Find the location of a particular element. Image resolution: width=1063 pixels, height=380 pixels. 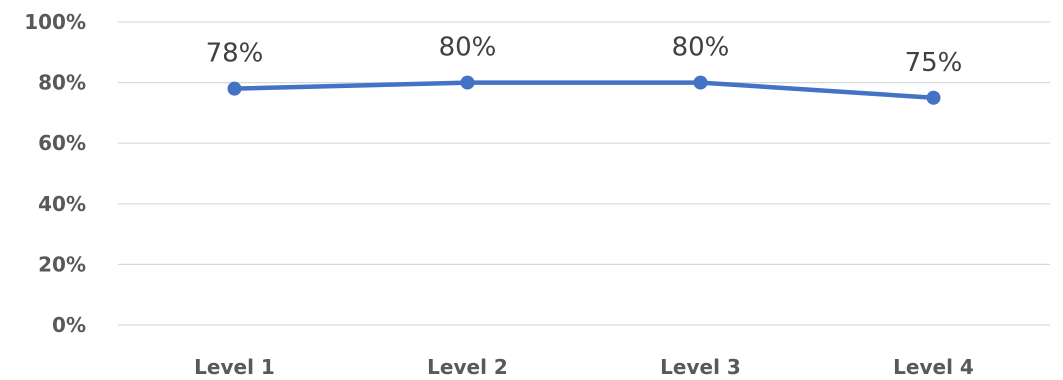

data-labels: 78% 80% 80% 75% is located at coordinates (584, 55).